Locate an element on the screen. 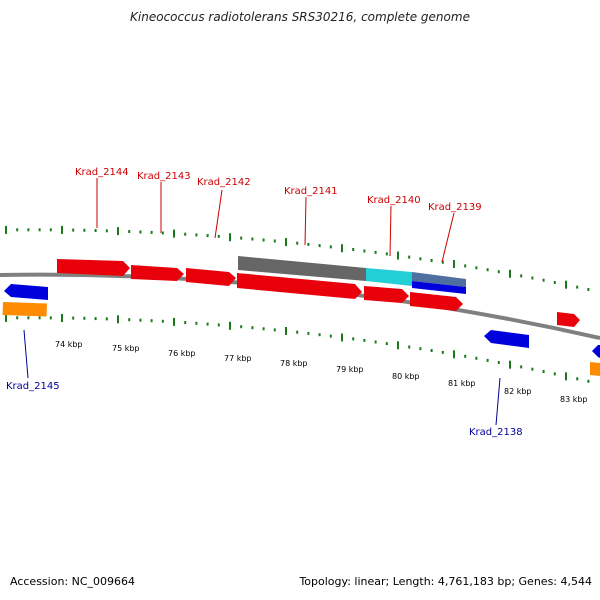 The width and height of the screenshot is (600, 600). label-krad-2138: Krad_2138 is located at coordinates (496, 432).